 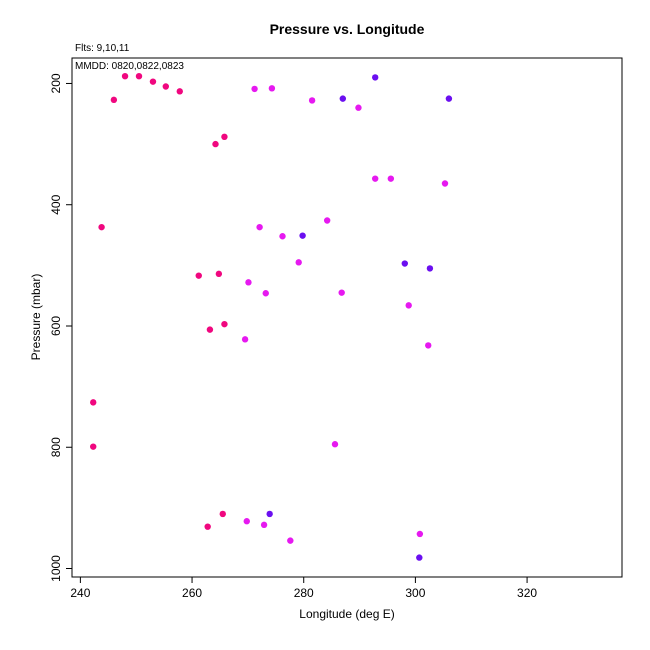 I want to click on y-axis: 200 400 600 800 1000, so click(x=61, y=327).